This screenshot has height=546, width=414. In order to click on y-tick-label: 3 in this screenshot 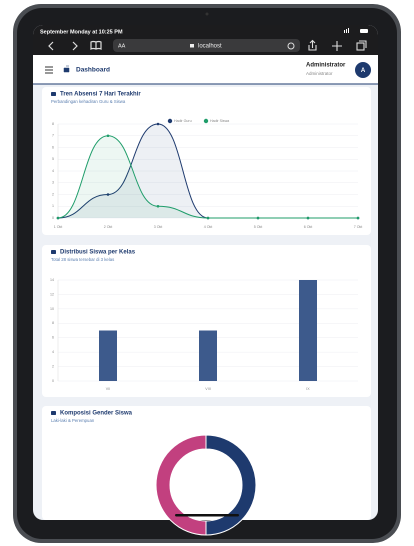, I will do `click(53, 183)`.